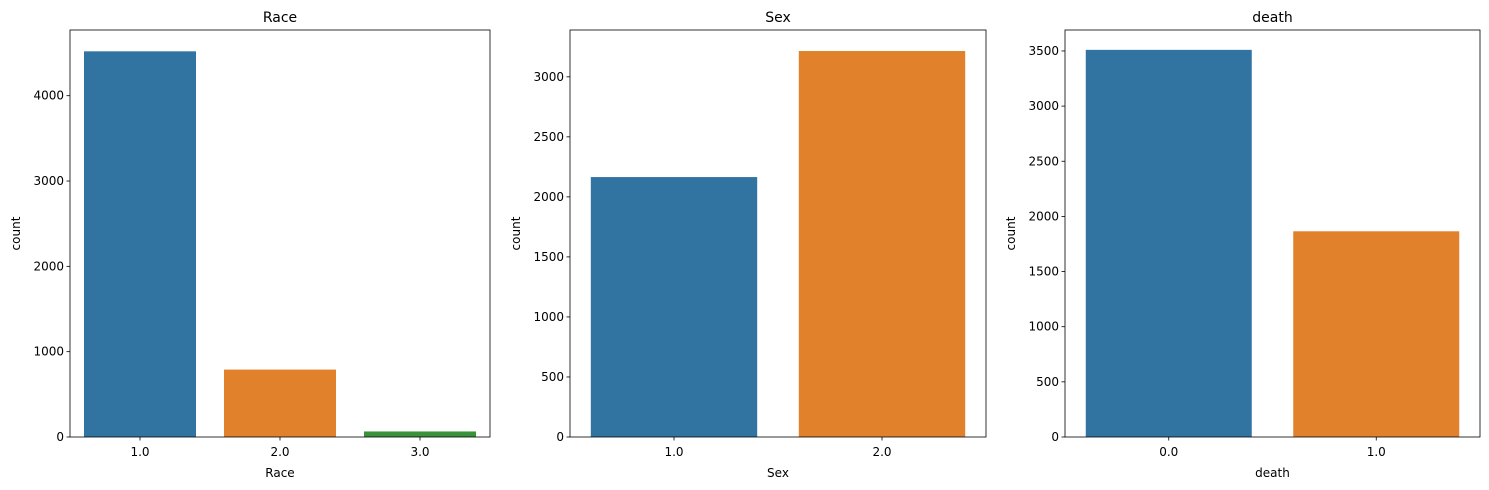  What do you see at coordinates (420, 434) in the screenshot?
I see `bar-3.0` at bounding box center [420, 434].